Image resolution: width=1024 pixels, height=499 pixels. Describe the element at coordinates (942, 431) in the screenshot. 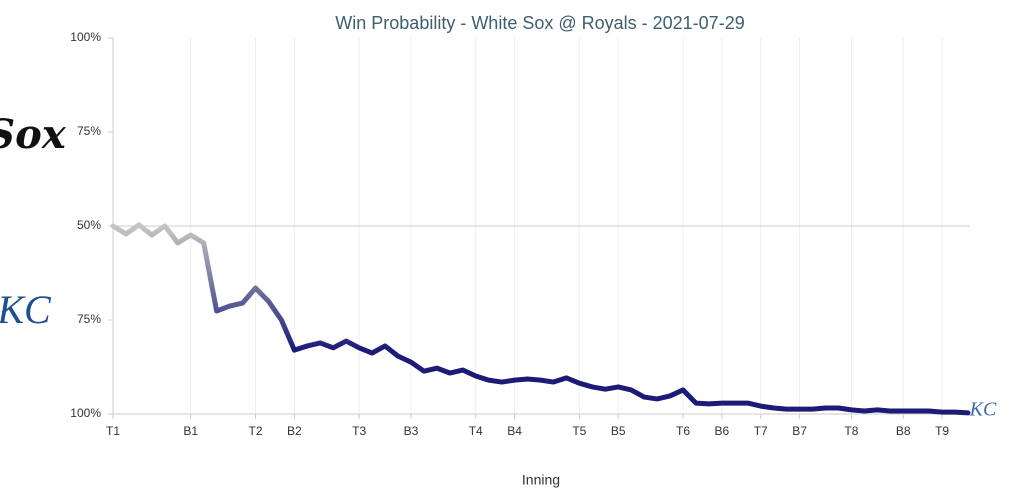

I see `x-tick-label: T9` at that location.